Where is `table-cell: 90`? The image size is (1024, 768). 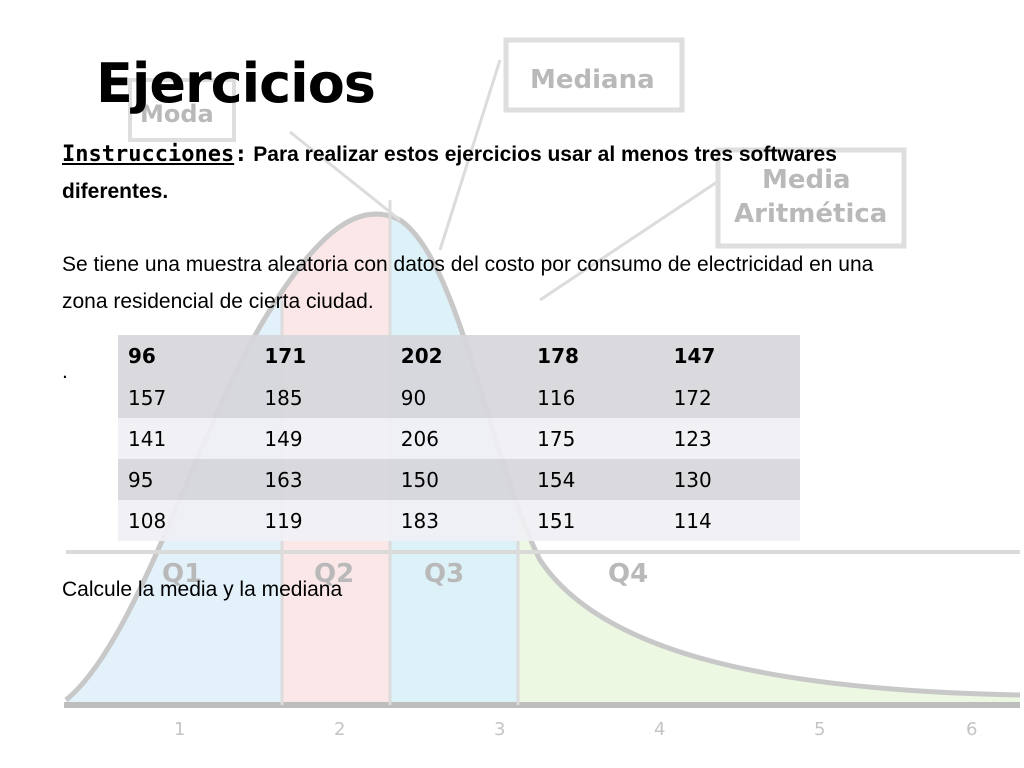
table-cell: 90 is located at coordinates (413, 397).